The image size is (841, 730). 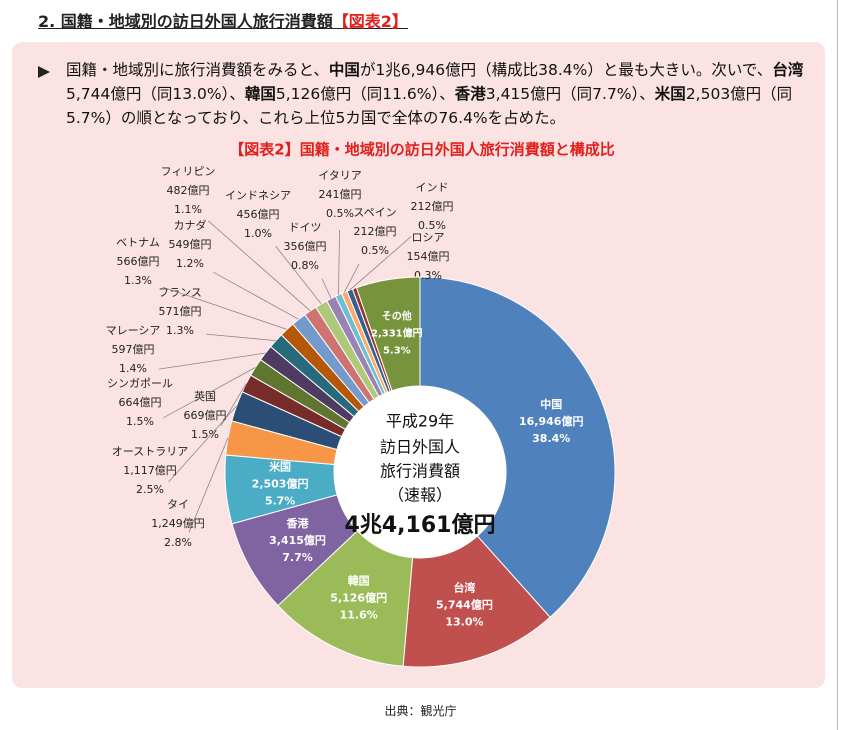 What do you see at coordinates (551, 438) in the screenshot?
I see `slice-label: 38.4%` at bounding box center [551, 438].